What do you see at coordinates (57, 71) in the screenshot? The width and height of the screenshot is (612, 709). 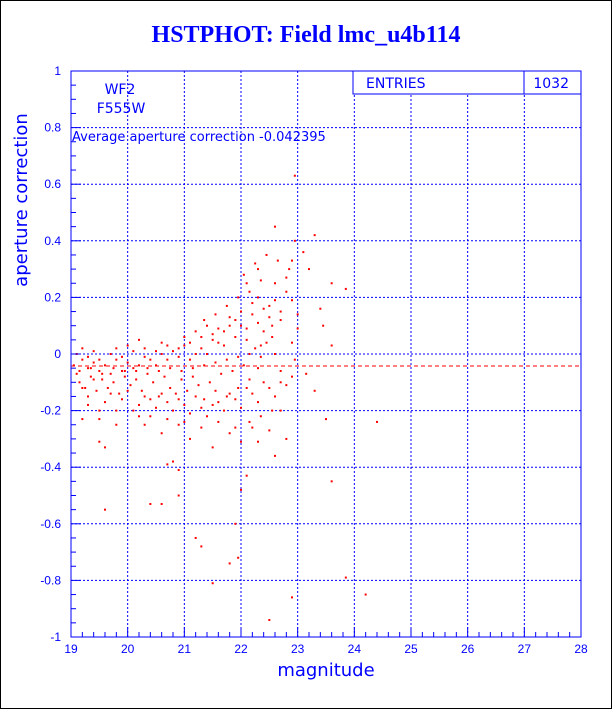 I see `y-tick-label: 1` at bounding box center [57, 71].